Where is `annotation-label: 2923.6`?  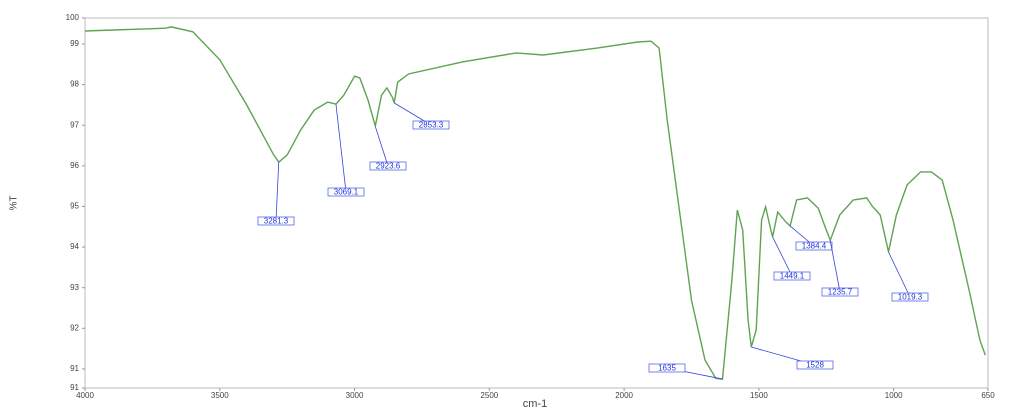
annotation-label: 2923.6 is located at coordinates (388, 166).